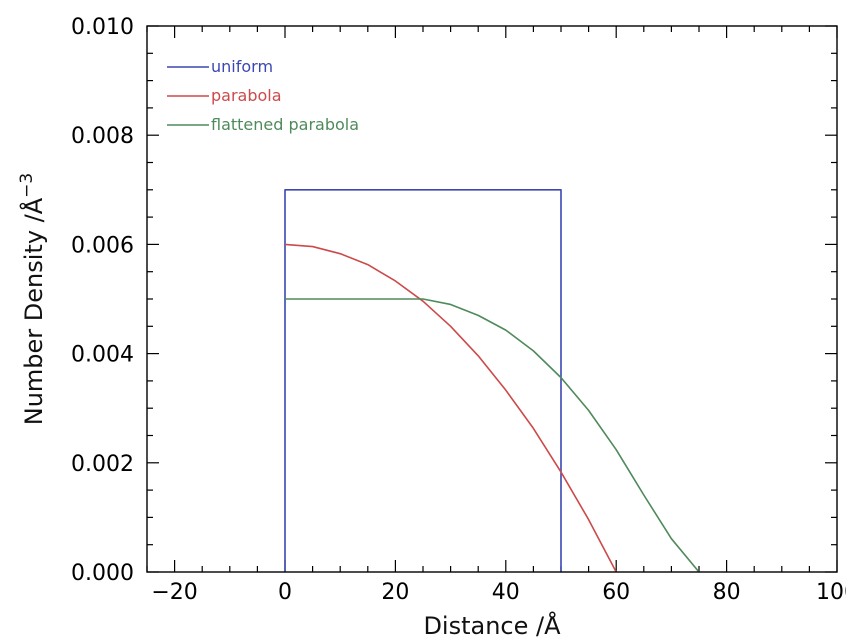 The image size is (846, 642). I want to click on x-tick-label: 20, so click(395, 592).